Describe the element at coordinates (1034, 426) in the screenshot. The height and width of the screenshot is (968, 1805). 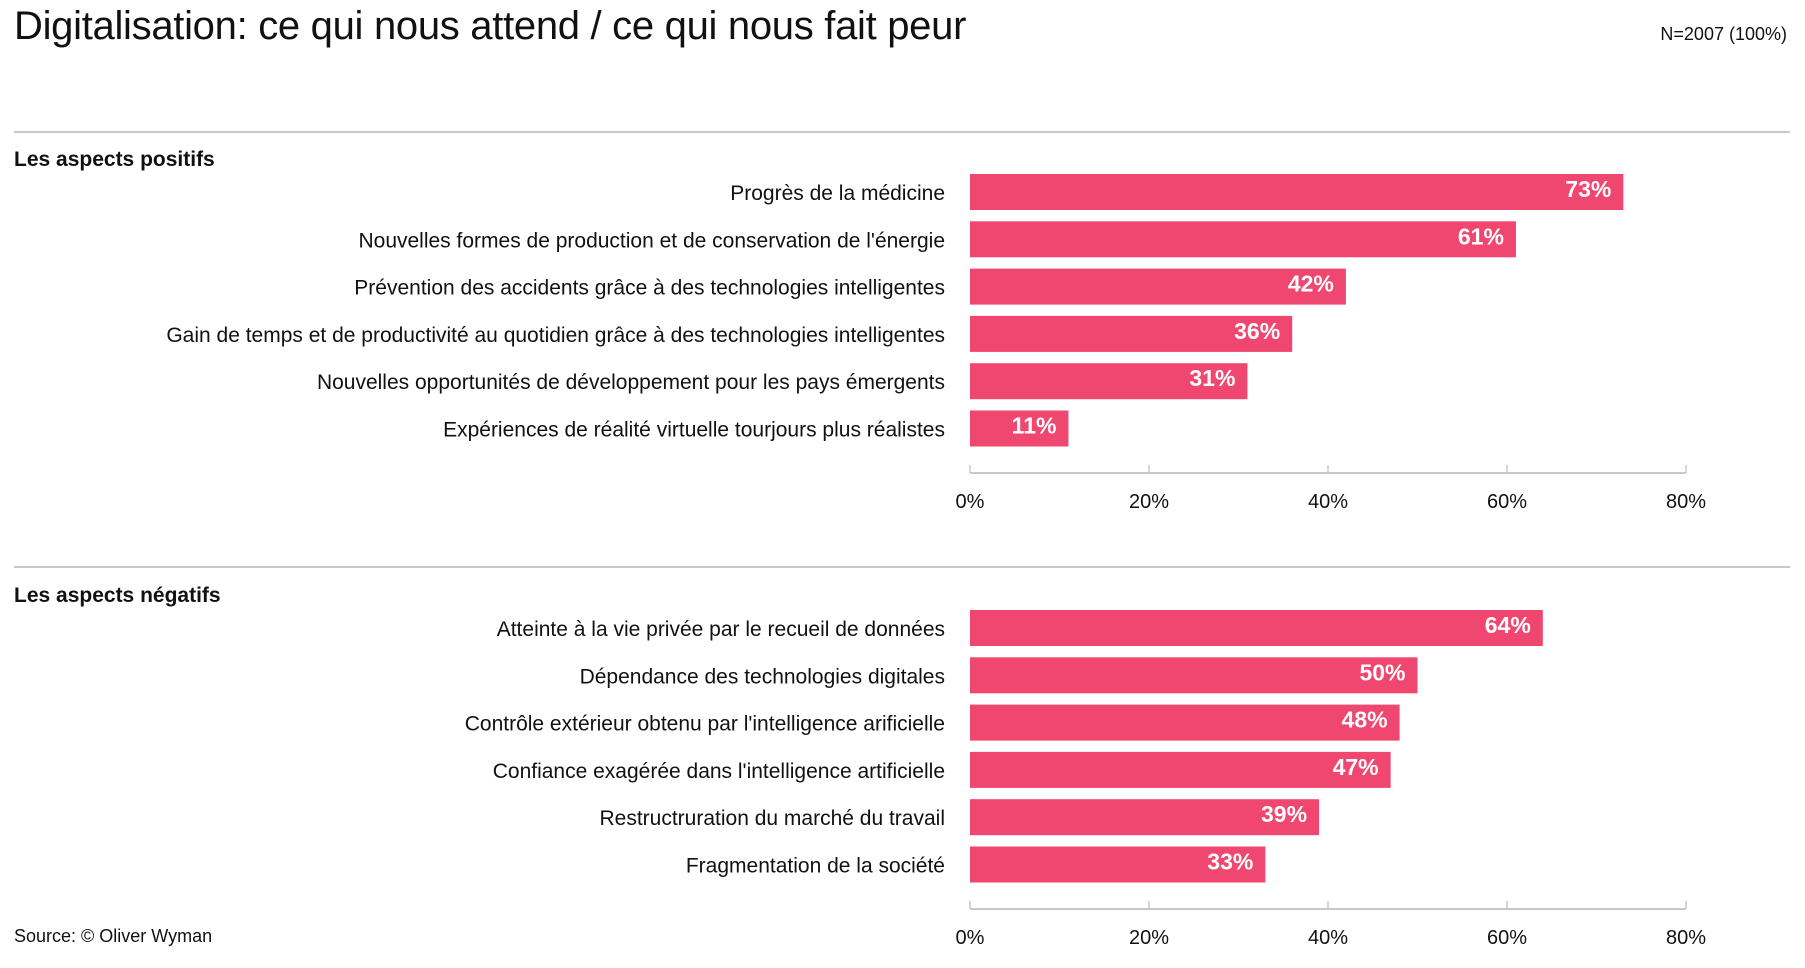
I see `value-label: 11%` at that location.